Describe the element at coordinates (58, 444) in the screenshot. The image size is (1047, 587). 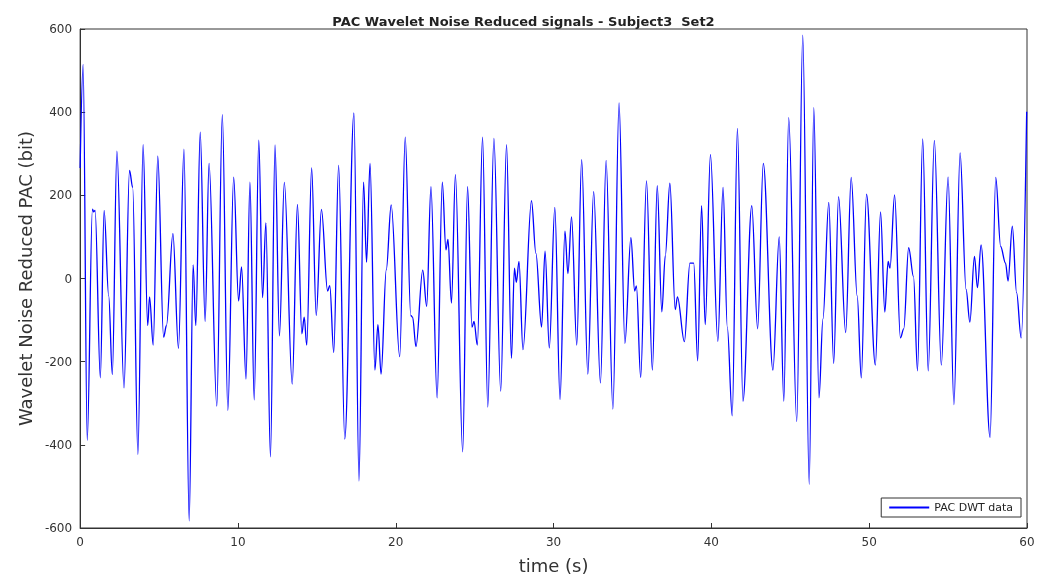
I see `y-tick-label: -400` at that location.